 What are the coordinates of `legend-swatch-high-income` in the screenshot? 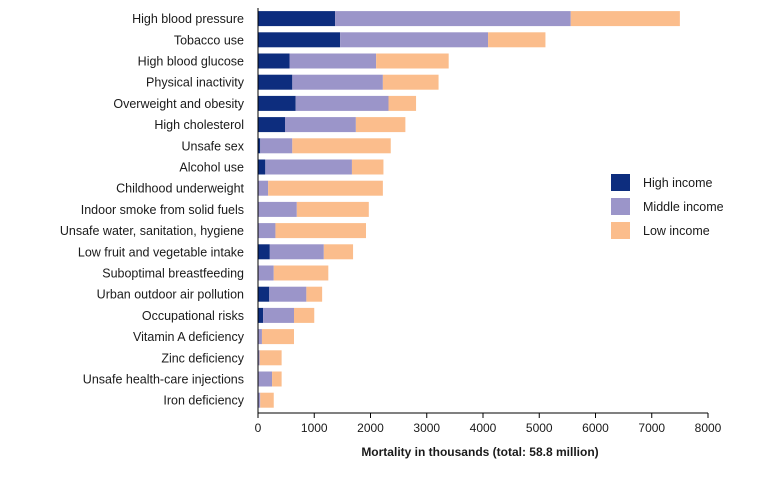 It's located at (620, 182).